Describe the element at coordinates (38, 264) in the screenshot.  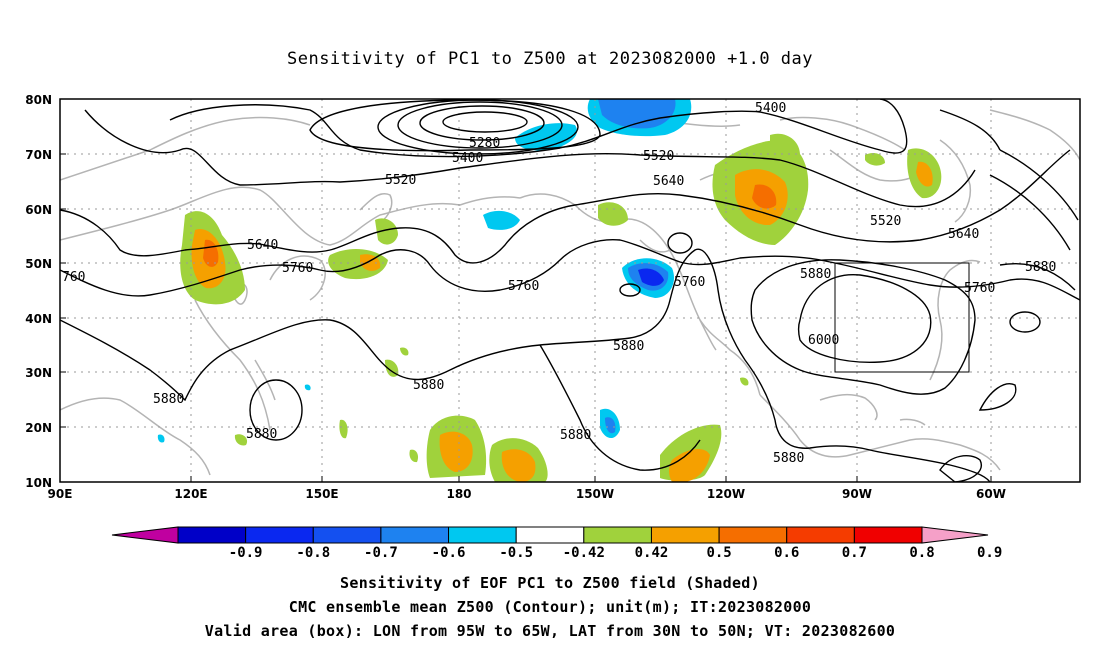
I see `lat-label: 50N` at that location.